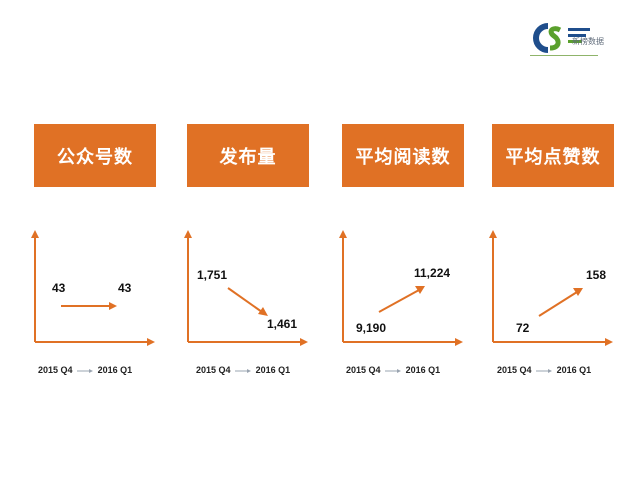 The image size is (640, 480). What do you see at coordinates (564, 55) in the screenshot?
I see `logo-divider` at bounding box center [564, 55].